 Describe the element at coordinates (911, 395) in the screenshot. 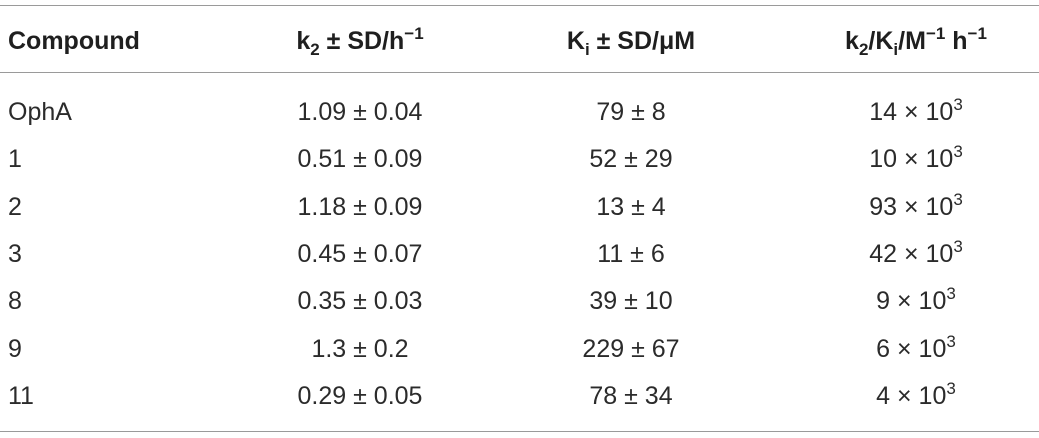

I see `cell-text: 4 × 10` at that location.